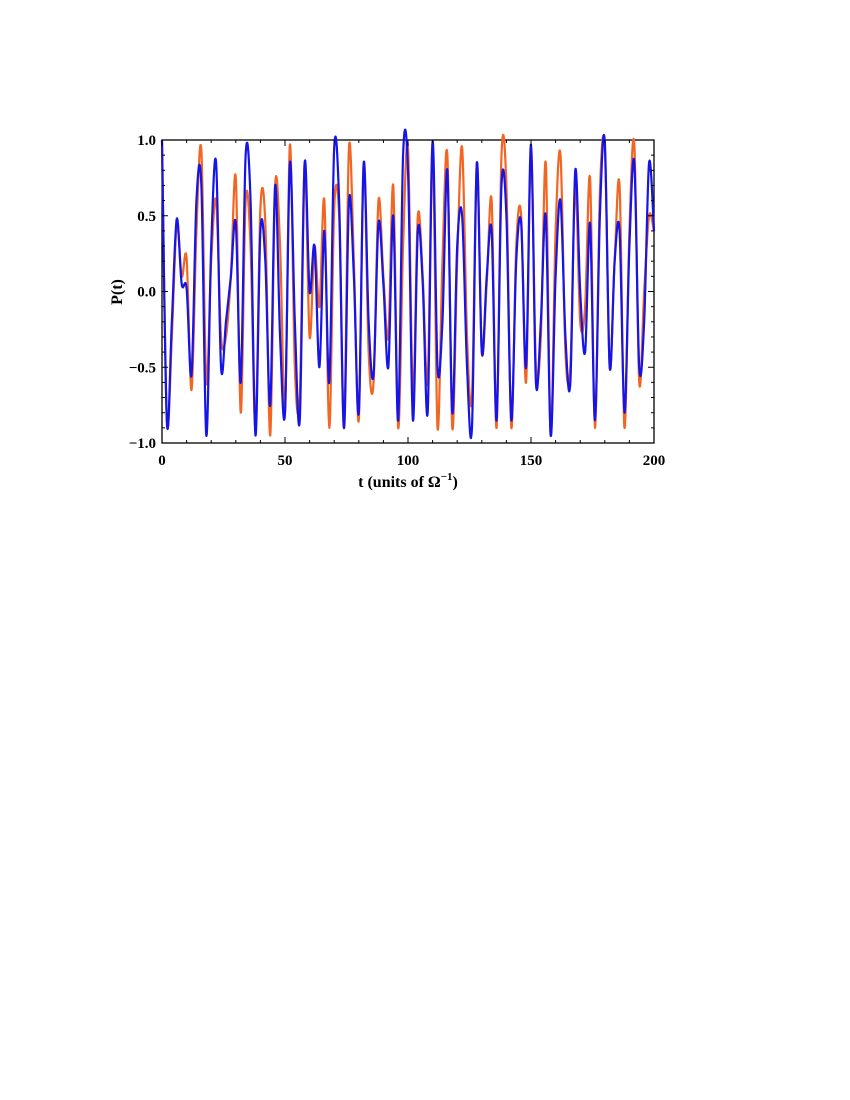 The image size is (850, 1100). Describe the element at coordinates (654, 461) in the screenshot. I see `x-tick-label: 200` at that location.